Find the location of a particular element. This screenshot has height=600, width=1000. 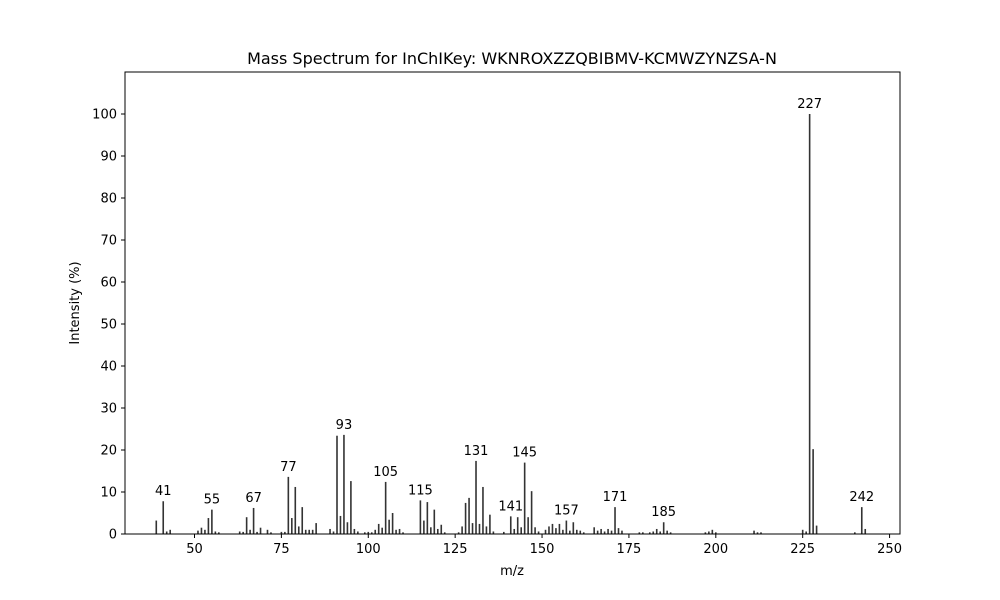

peak-label-41: 41 is located at coordinates (163, 491).